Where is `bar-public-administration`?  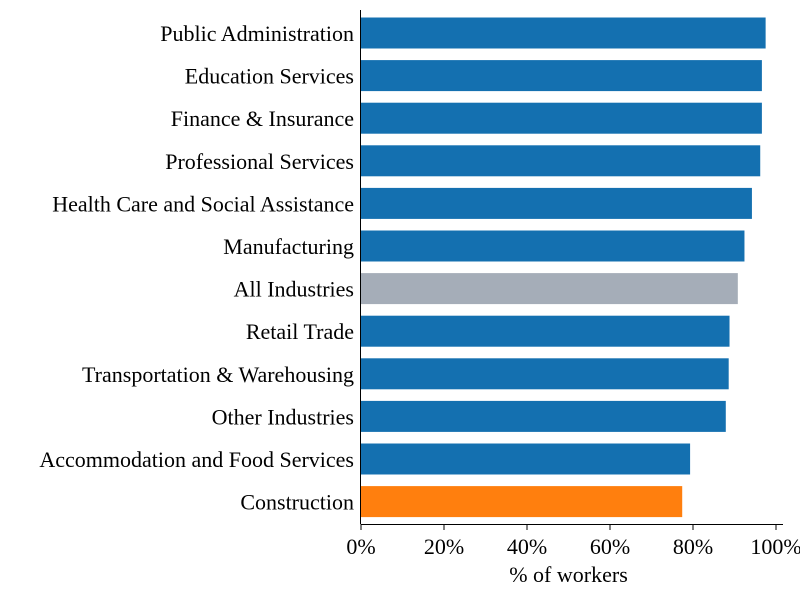 bar-public-administration is located at coordinates (563, 33).